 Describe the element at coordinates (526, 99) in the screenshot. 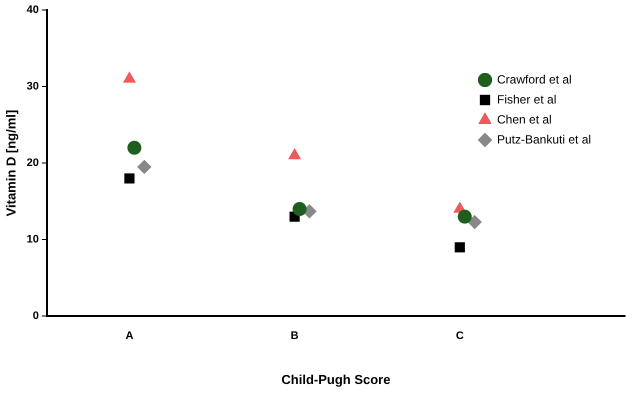

I see `legend-label: Fisher et al` at that location.